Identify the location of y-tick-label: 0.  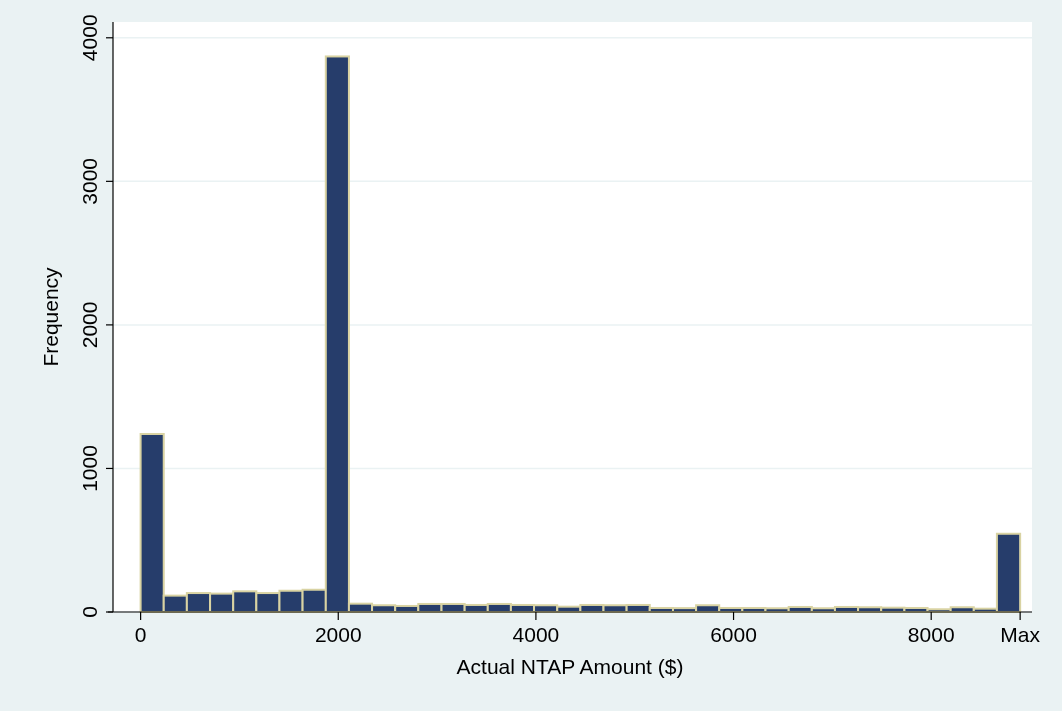
(89, 612).